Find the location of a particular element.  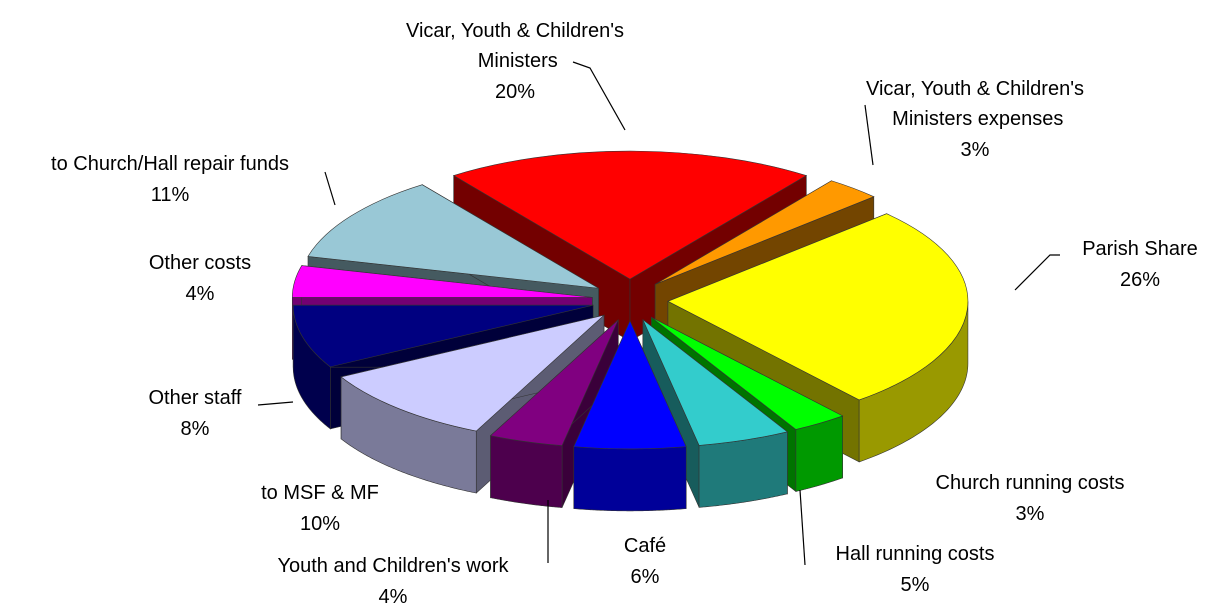

slice-label: Vicar, Youth & Children's Ministers is located at coordinates (515, 46).